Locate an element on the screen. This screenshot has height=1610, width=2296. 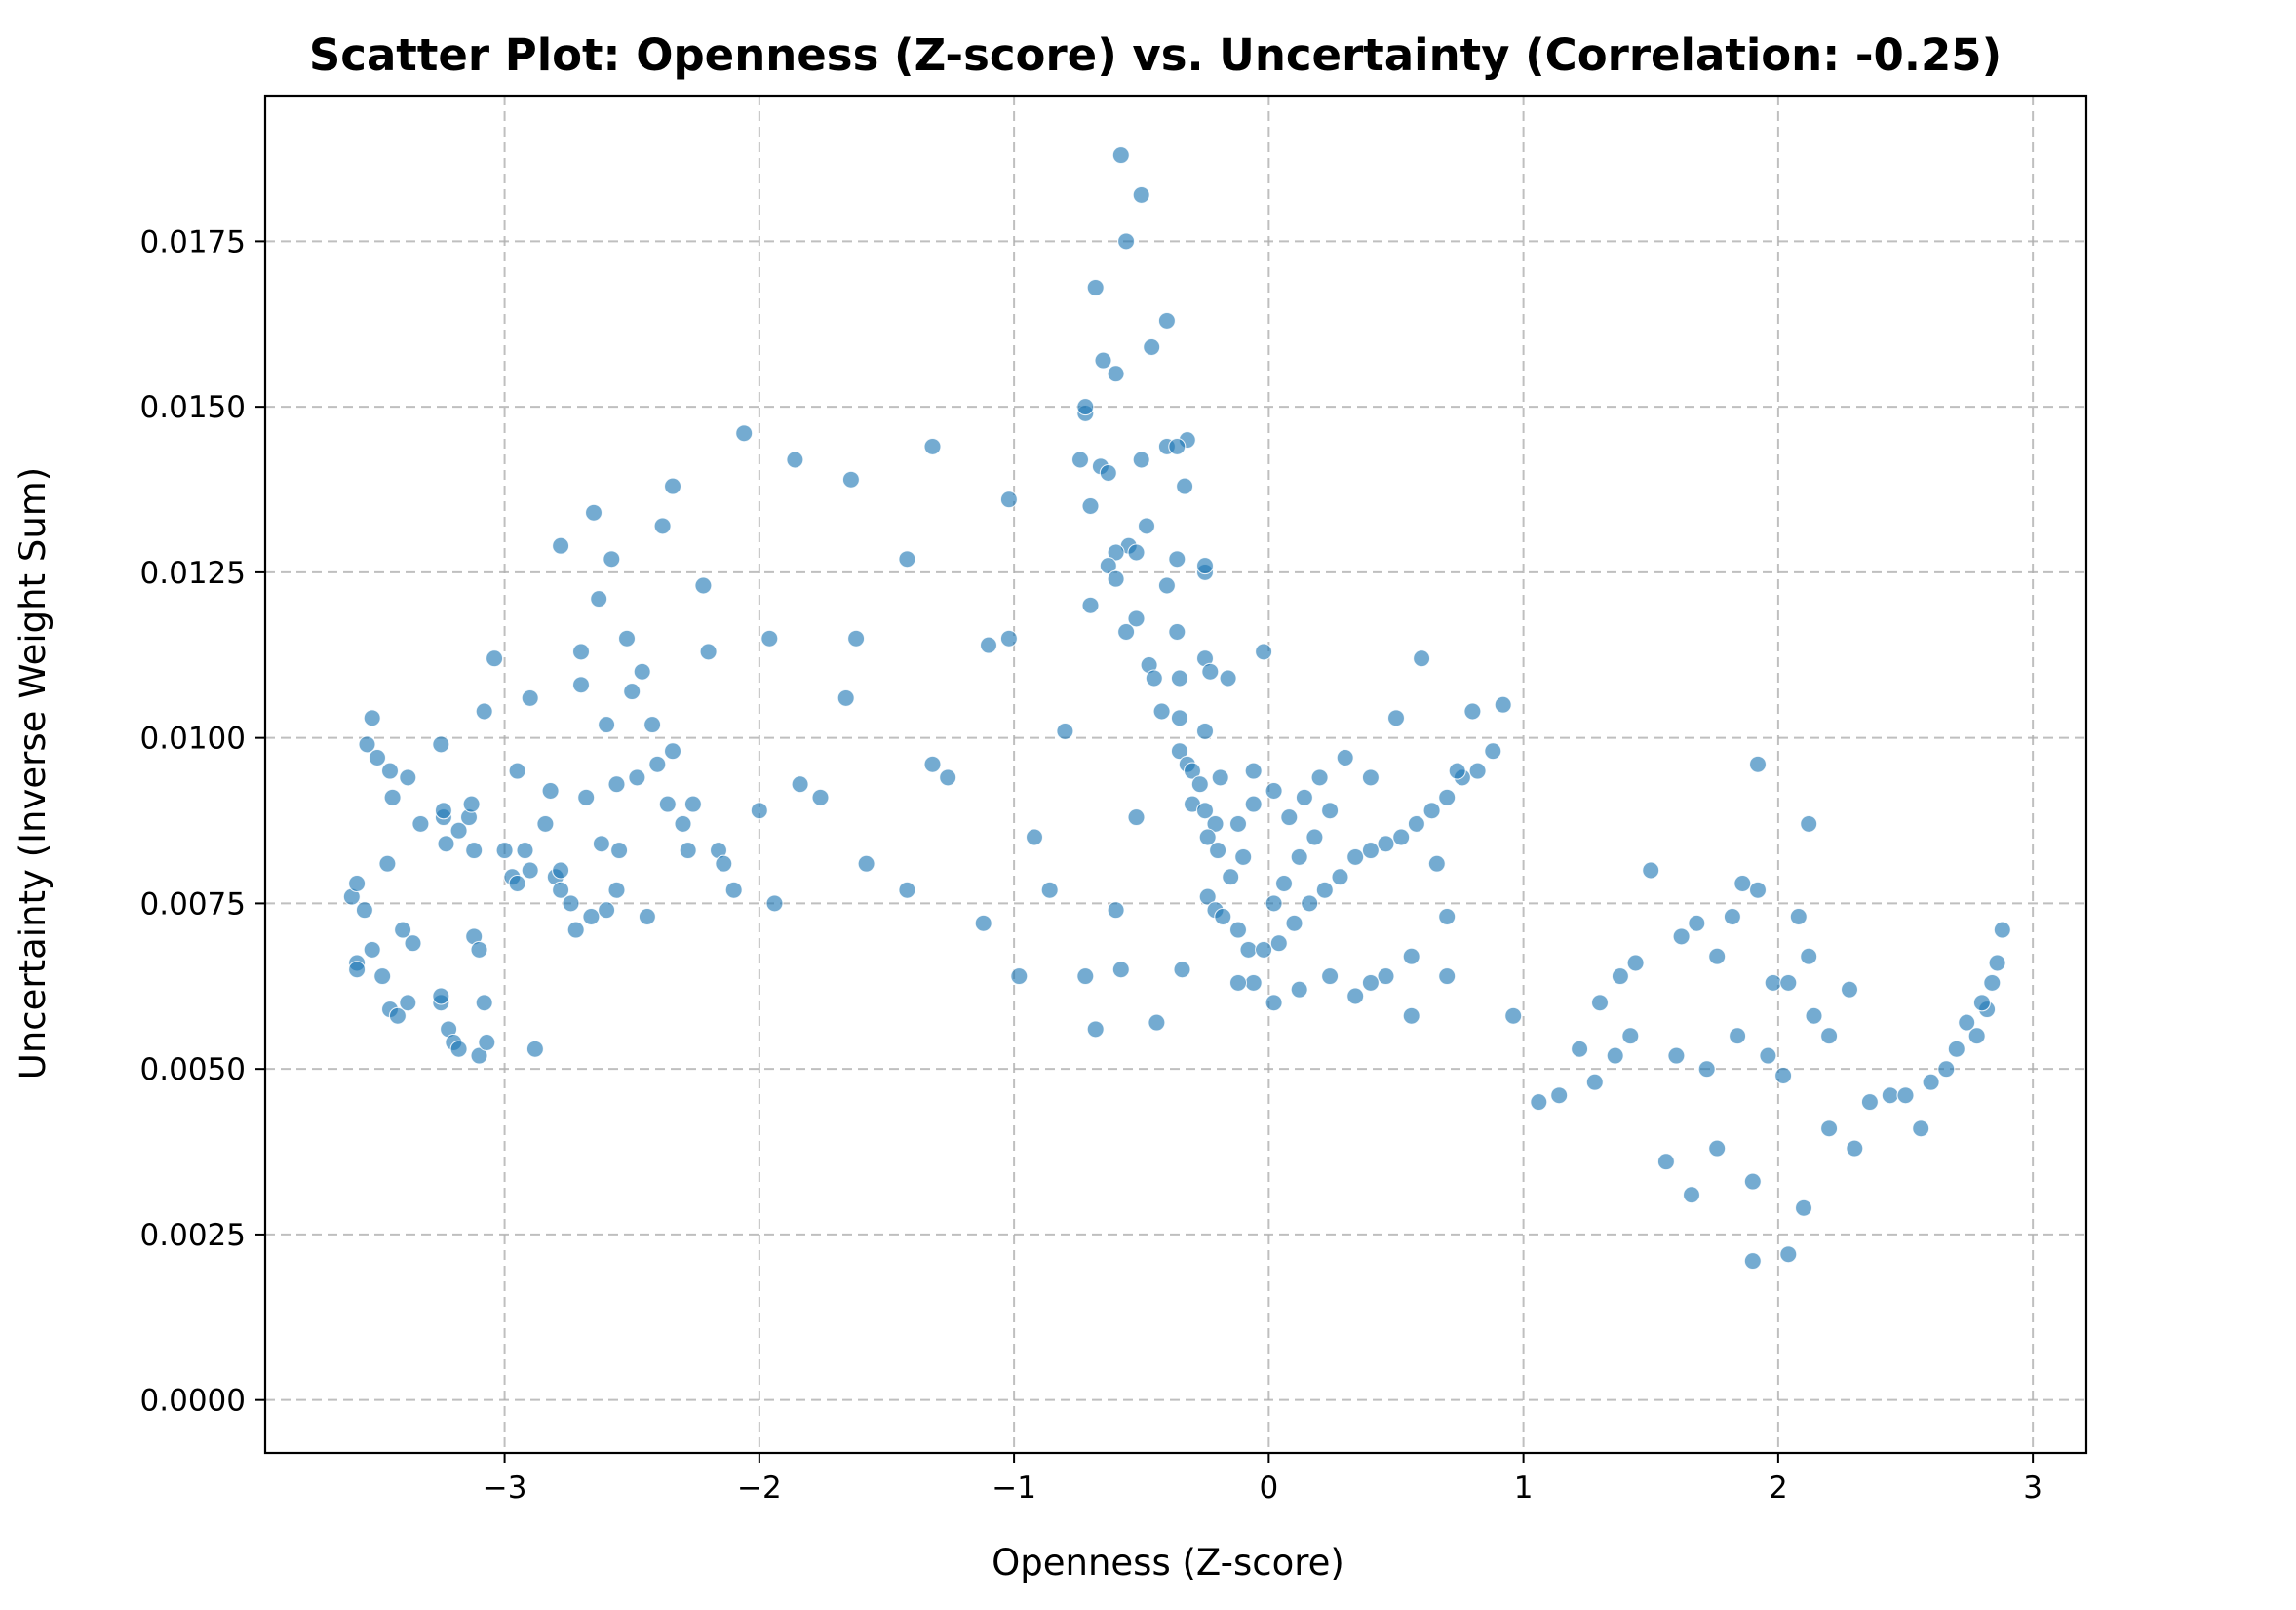
x-tick-label: 2 is located at coordinates (1778, 1488).